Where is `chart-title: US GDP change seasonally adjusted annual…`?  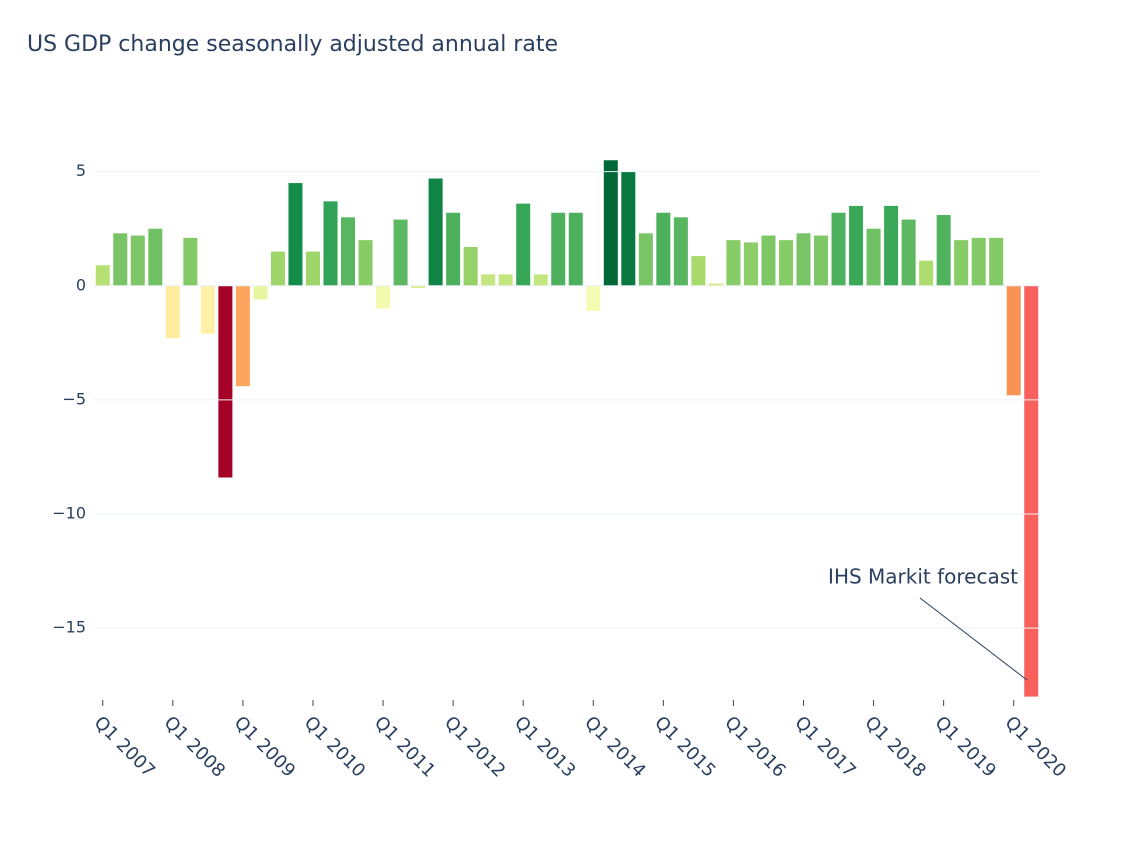
chart-title: US GDP change seasonally adjusted annual… is located at coordinates (292, 44).